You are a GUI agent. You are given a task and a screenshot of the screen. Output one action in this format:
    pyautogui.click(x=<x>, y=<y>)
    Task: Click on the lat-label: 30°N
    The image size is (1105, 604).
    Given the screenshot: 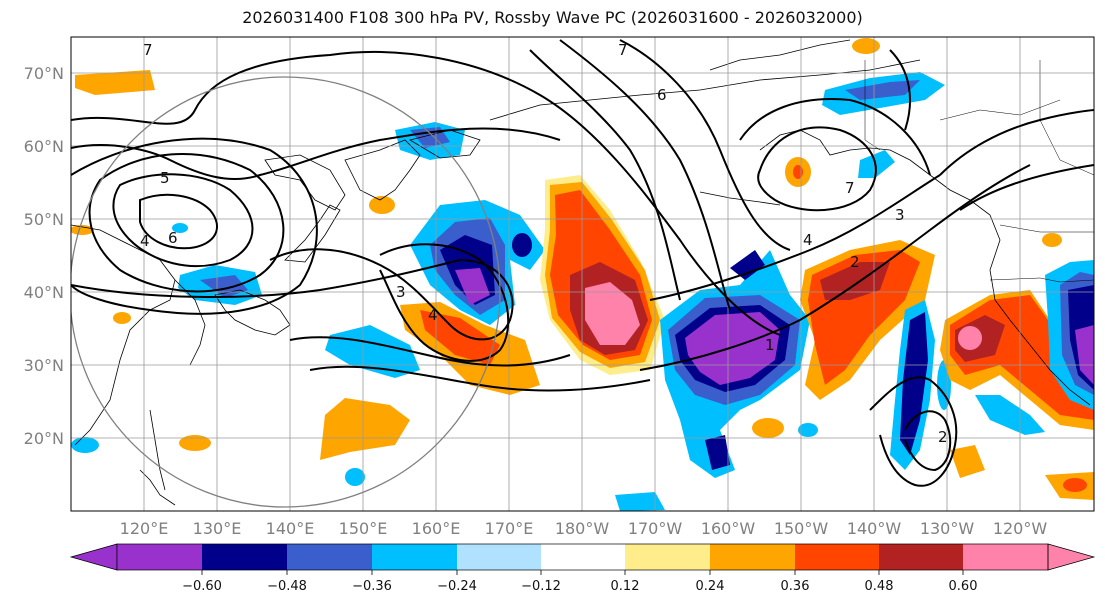 What is the action you would take?
    pyautogui.click(x=44, y=365)
    